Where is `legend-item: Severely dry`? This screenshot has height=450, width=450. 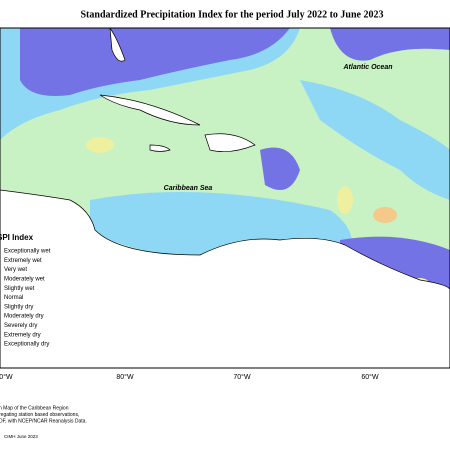 legend-item: Severely dry is located at coordinates (20, 326).